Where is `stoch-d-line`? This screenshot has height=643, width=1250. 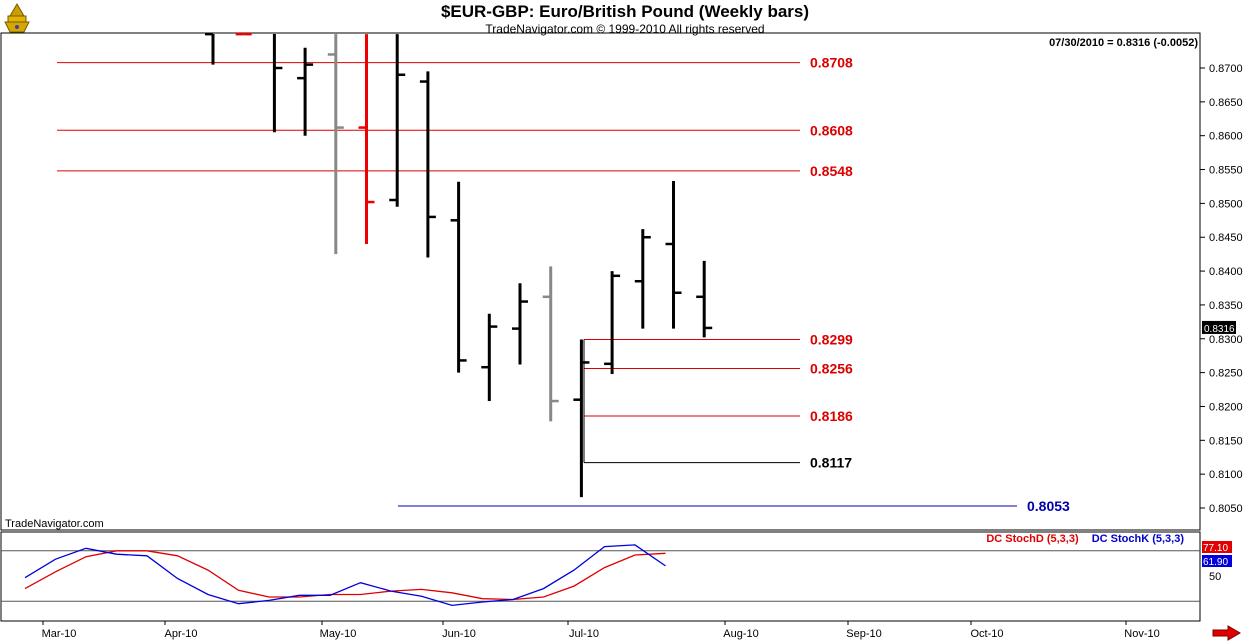 stoch-d-line is located at coordinates (345, 575).